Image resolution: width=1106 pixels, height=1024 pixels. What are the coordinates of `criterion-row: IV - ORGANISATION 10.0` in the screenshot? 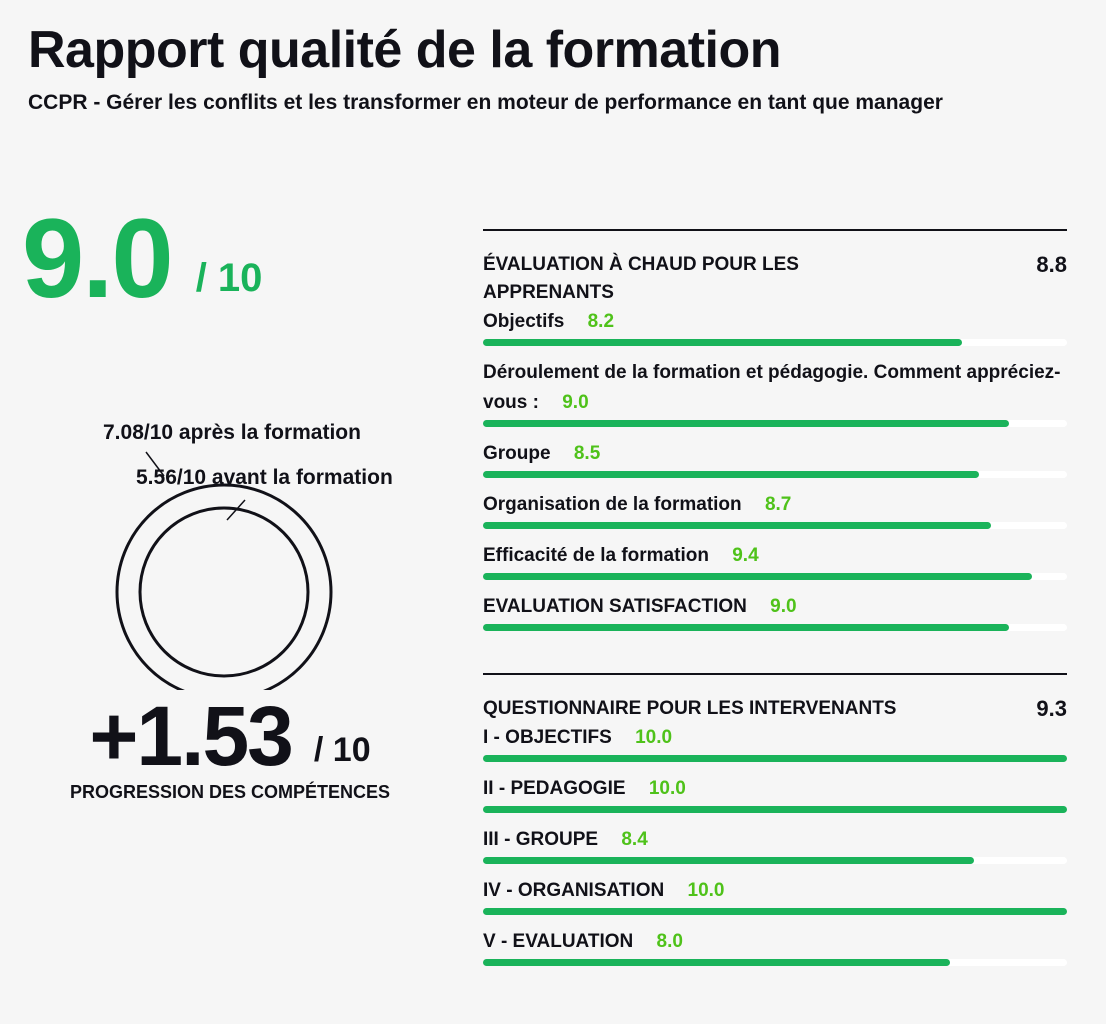 It's located at (775, 895).